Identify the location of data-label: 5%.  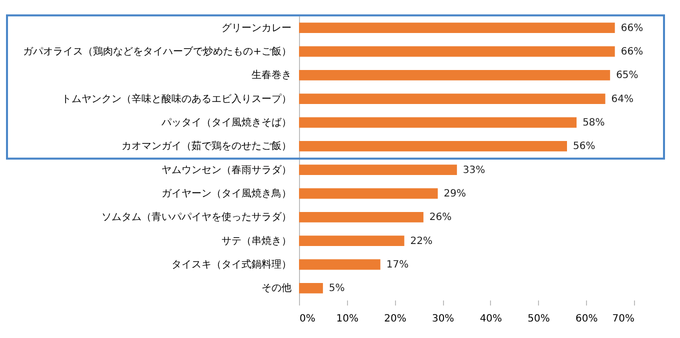
(336, 288).